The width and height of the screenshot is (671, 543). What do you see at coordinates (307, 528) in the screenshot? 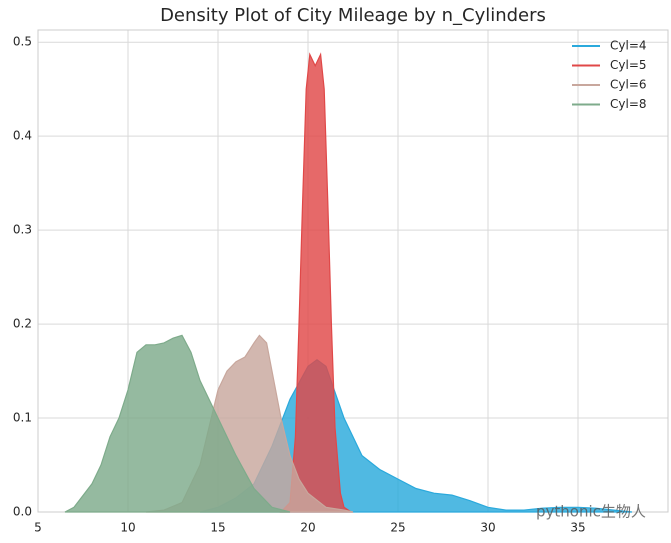
I see `x-tick-label: 20` at bounding box center [307, 528].